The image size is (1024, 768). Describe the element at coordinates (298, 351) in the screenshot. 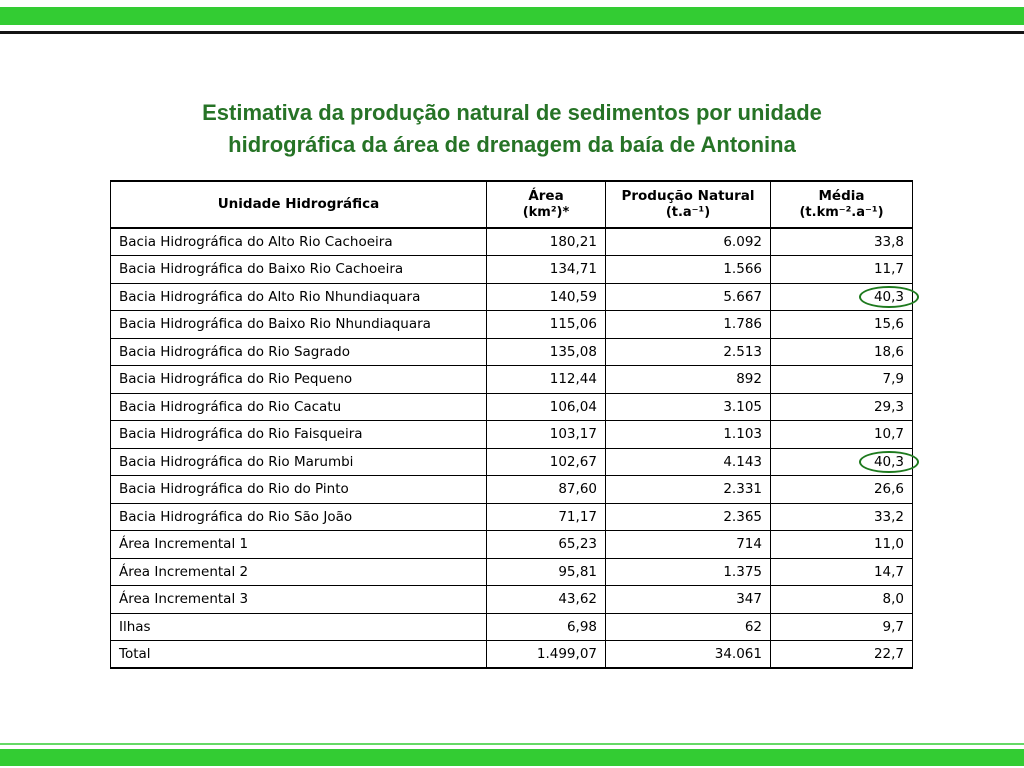

I see `unidade-cell: Bacia Hidrográfica do Rio Sagrado` at that location.